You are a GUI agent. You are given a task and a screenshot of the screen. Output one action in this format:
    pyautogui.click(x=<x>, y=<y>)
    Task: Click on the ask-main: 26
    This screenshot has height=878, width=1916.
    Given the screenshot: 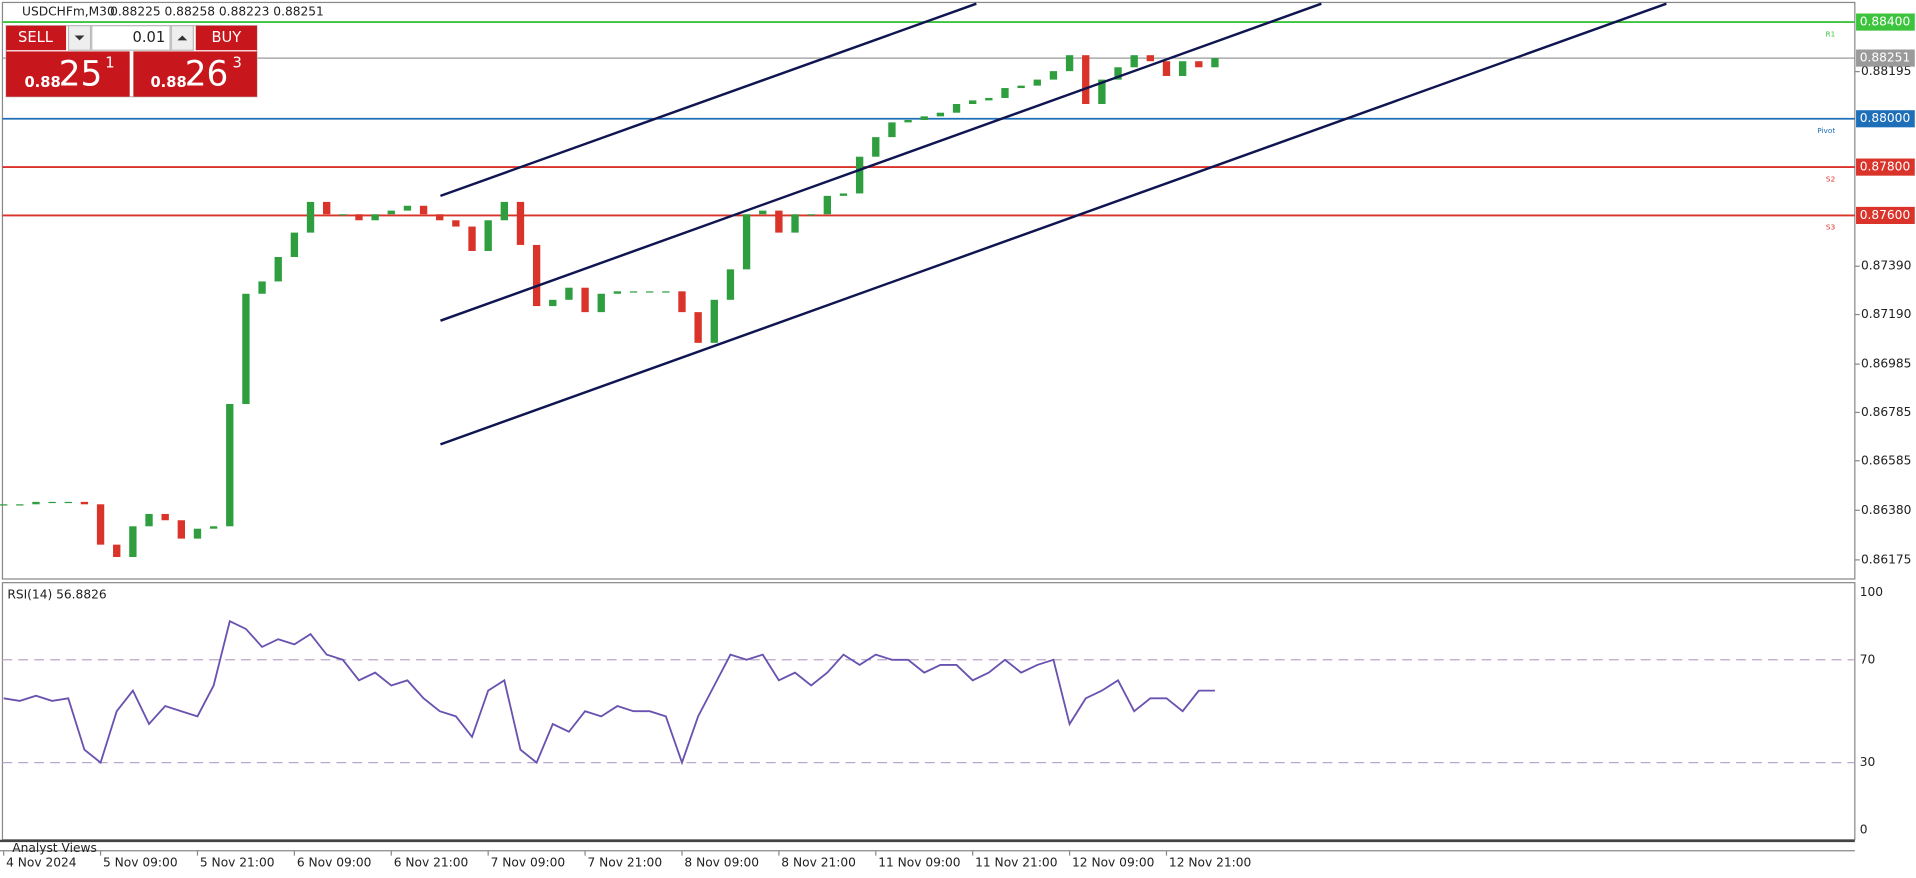 What is the action you would take?
    pyautogui.click(x=207, y=74)
    